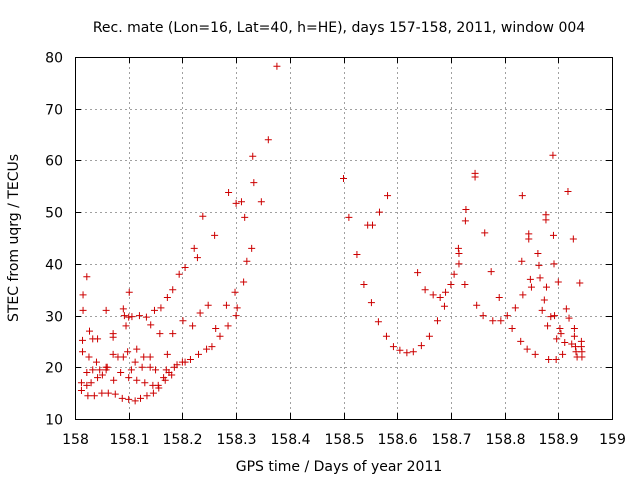 This screenshot has height=480, width=640. I want to click on y-tick-label: 70, so click(54, 111).